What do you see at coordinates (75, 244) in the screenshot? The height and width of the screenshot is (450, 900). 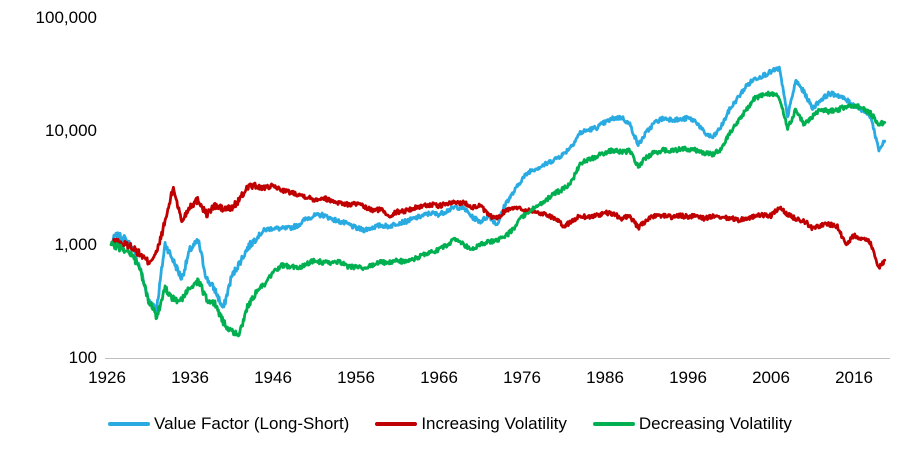 I see `y-axis-tick-label: 1,000` at bounding box center [75, 244].